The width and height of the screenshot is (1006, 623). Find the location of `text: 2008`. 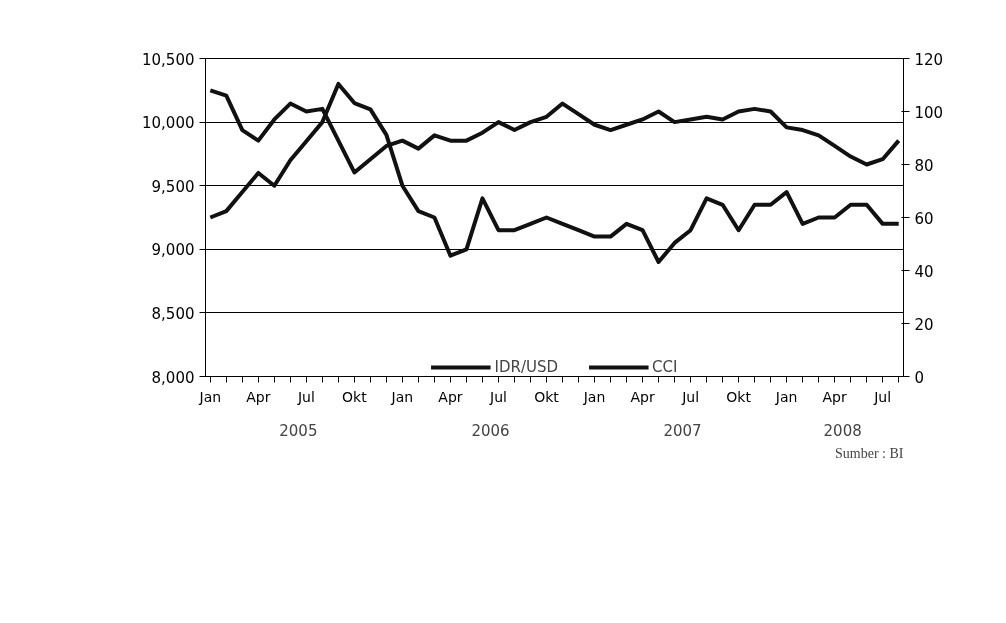

text: 2008 is located at coordinates (842, 430).